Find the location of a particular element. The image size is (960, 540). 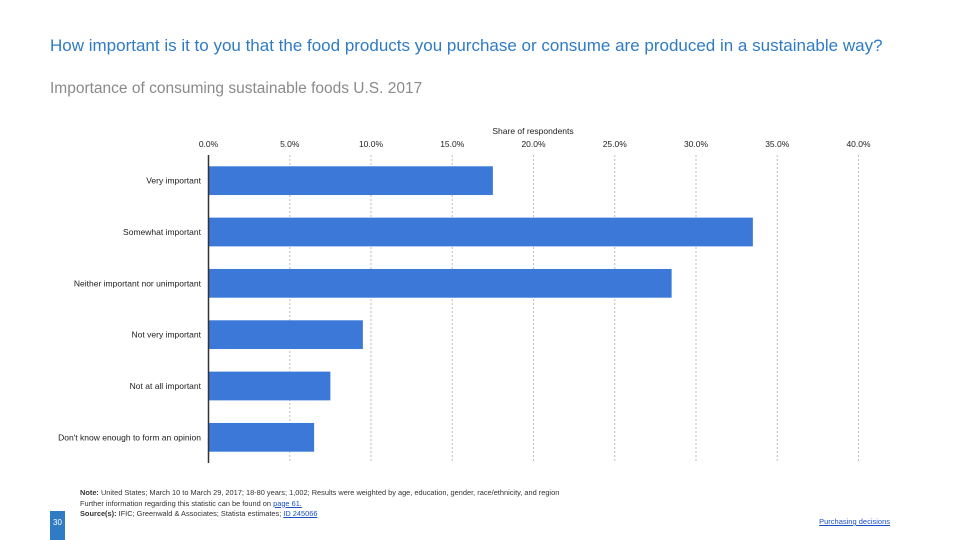

category-label: Not at all important is located at coordinates (166, 386).